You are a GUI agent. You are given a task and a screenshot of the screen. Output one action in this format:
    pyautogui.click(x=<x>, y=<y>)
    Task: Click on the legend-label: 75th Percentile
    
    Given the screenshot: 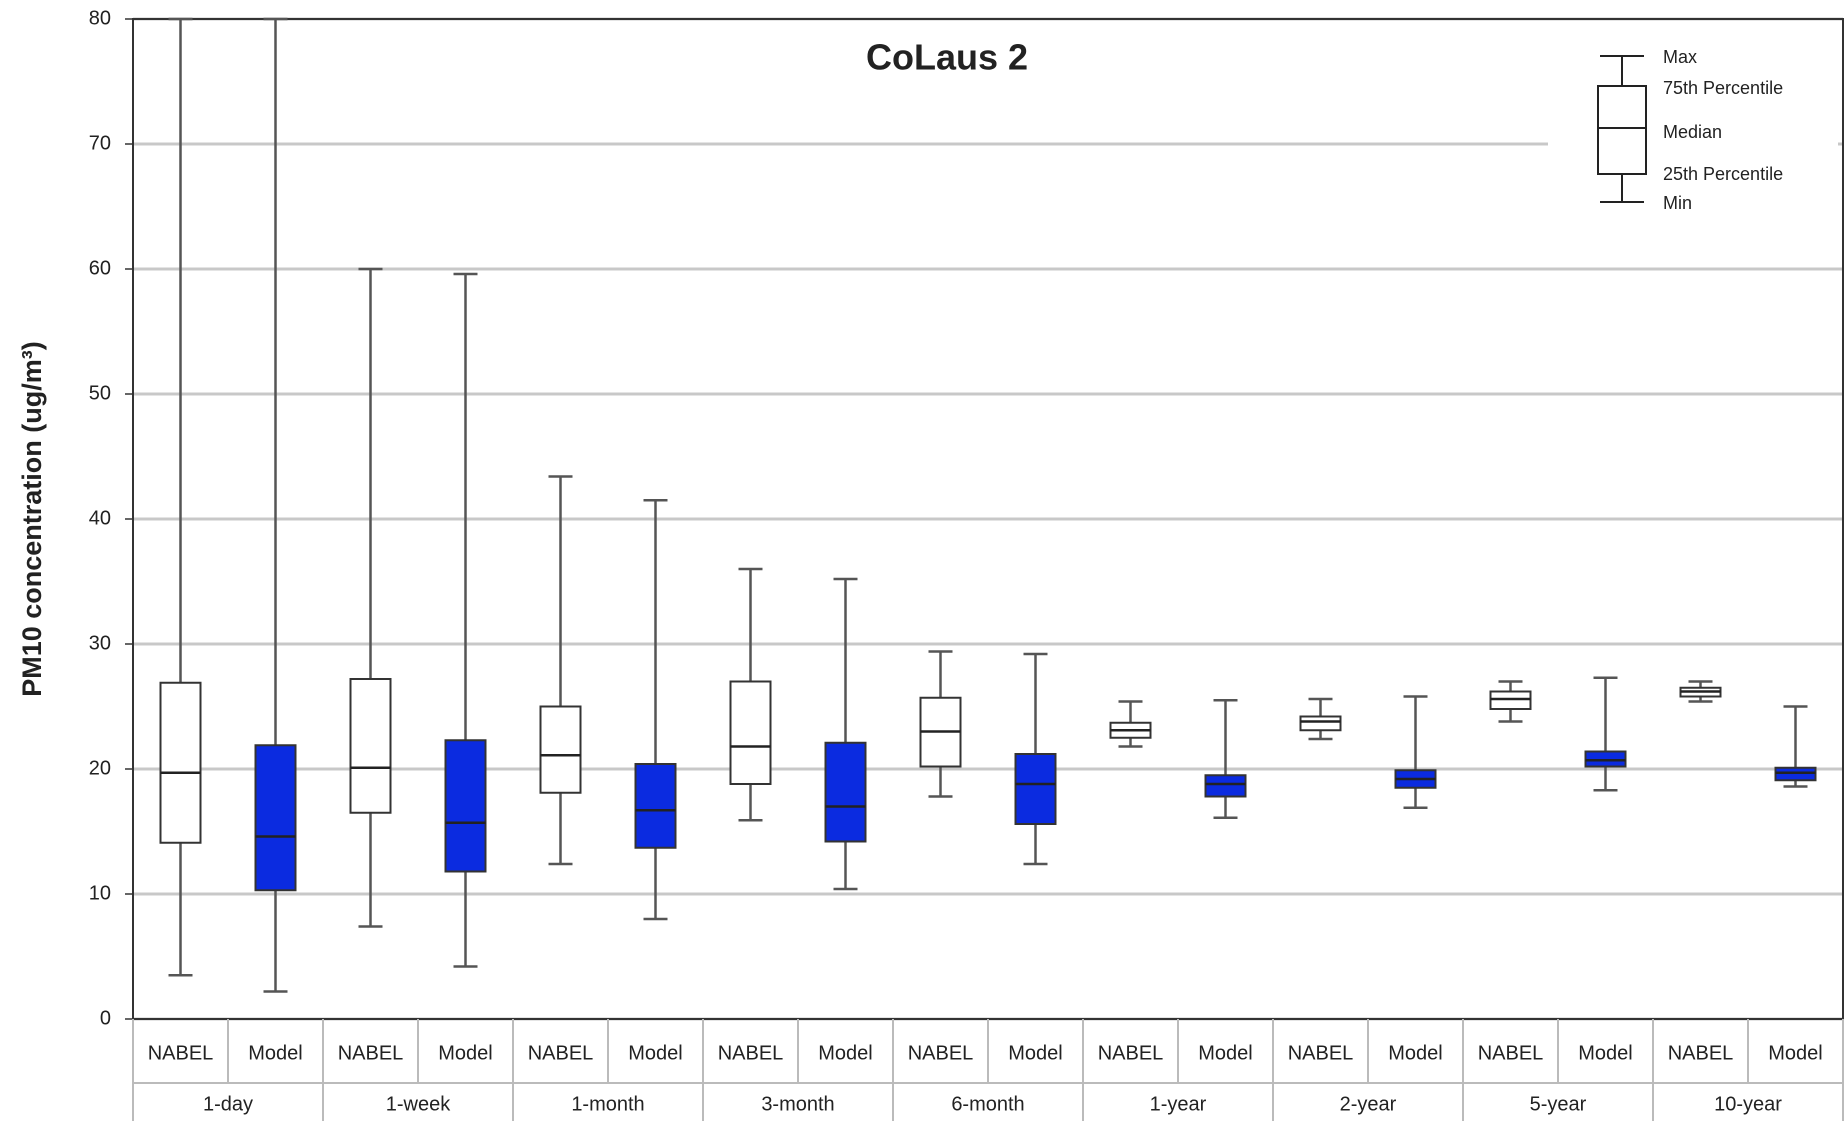 What is the action you would take?
    pyautogui.click(x=1723, y=88)
    